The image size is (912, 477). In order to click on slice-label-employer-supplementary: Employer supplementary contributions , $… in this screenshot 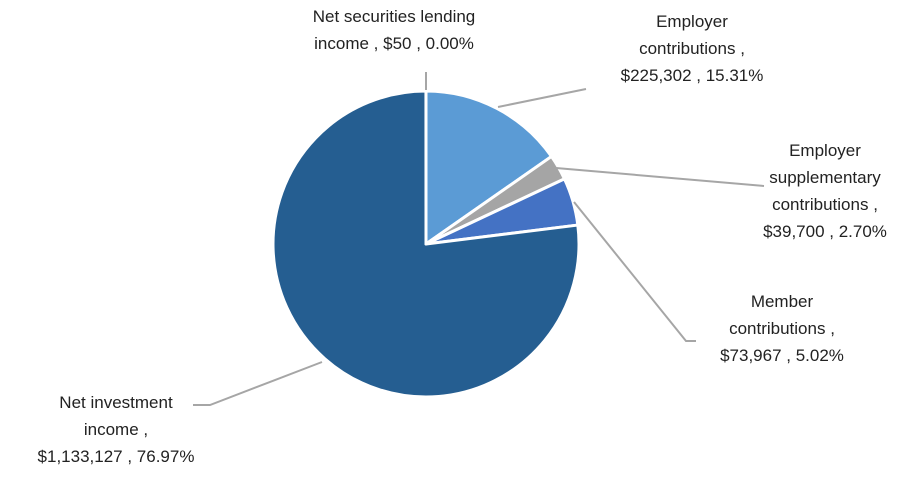, I will do `click(825, 191)`.